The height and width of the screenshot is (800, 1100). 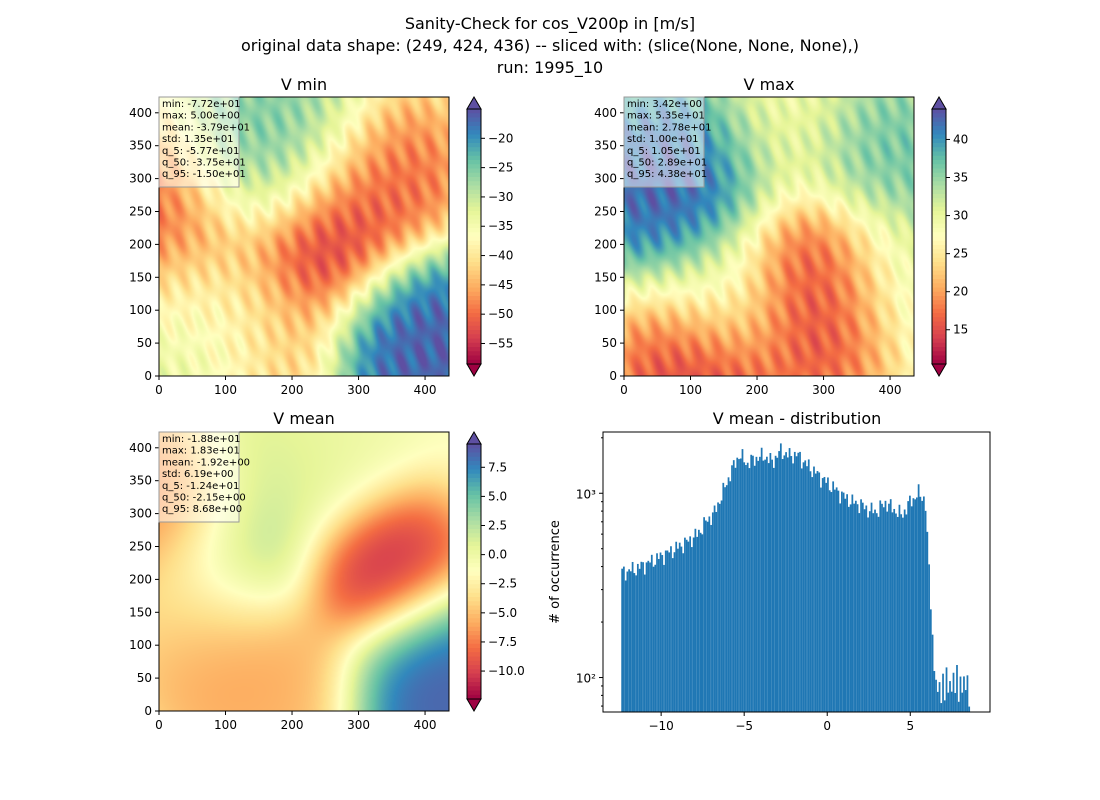 I want to click on colorbar-tick-label: −2.5, so click(x=502, y=584).